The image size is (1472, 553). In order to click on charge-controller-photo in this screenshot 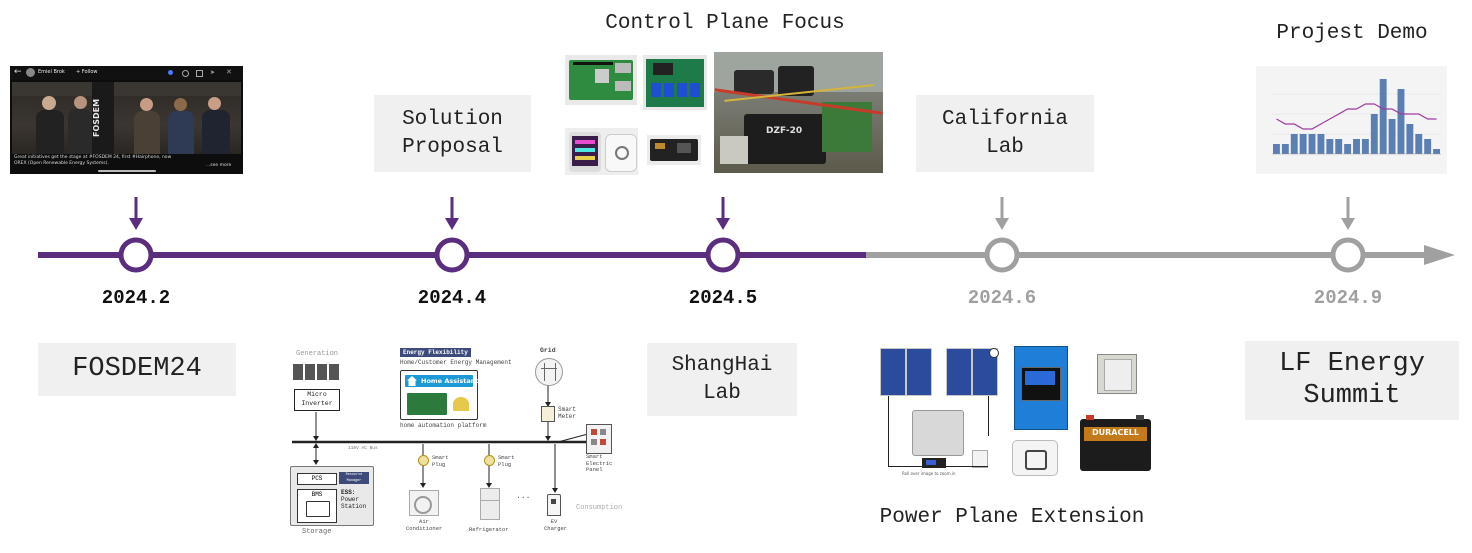, I will do `click(1117, 374)`.